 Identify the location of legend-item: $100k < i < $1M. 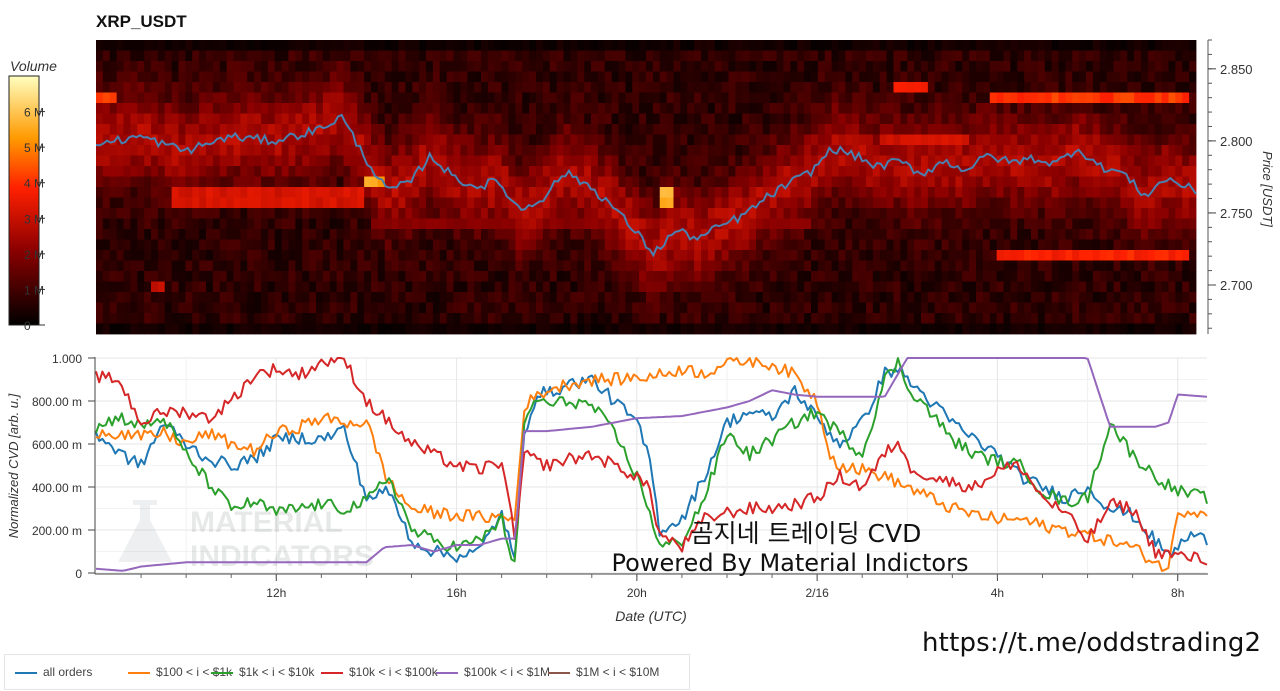
(493, 672).